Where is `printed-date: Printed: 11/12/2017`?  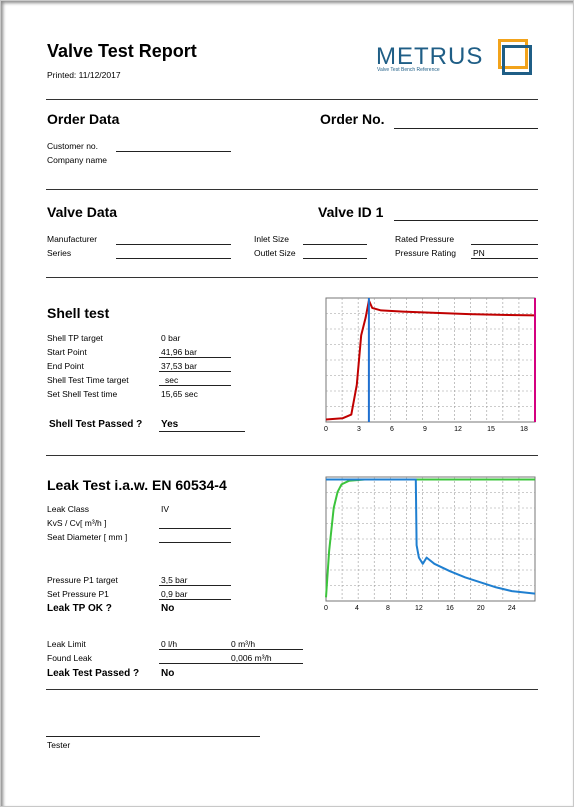
printed-date: Printed: 11/12/2017 is located at coordinates (84, 75).